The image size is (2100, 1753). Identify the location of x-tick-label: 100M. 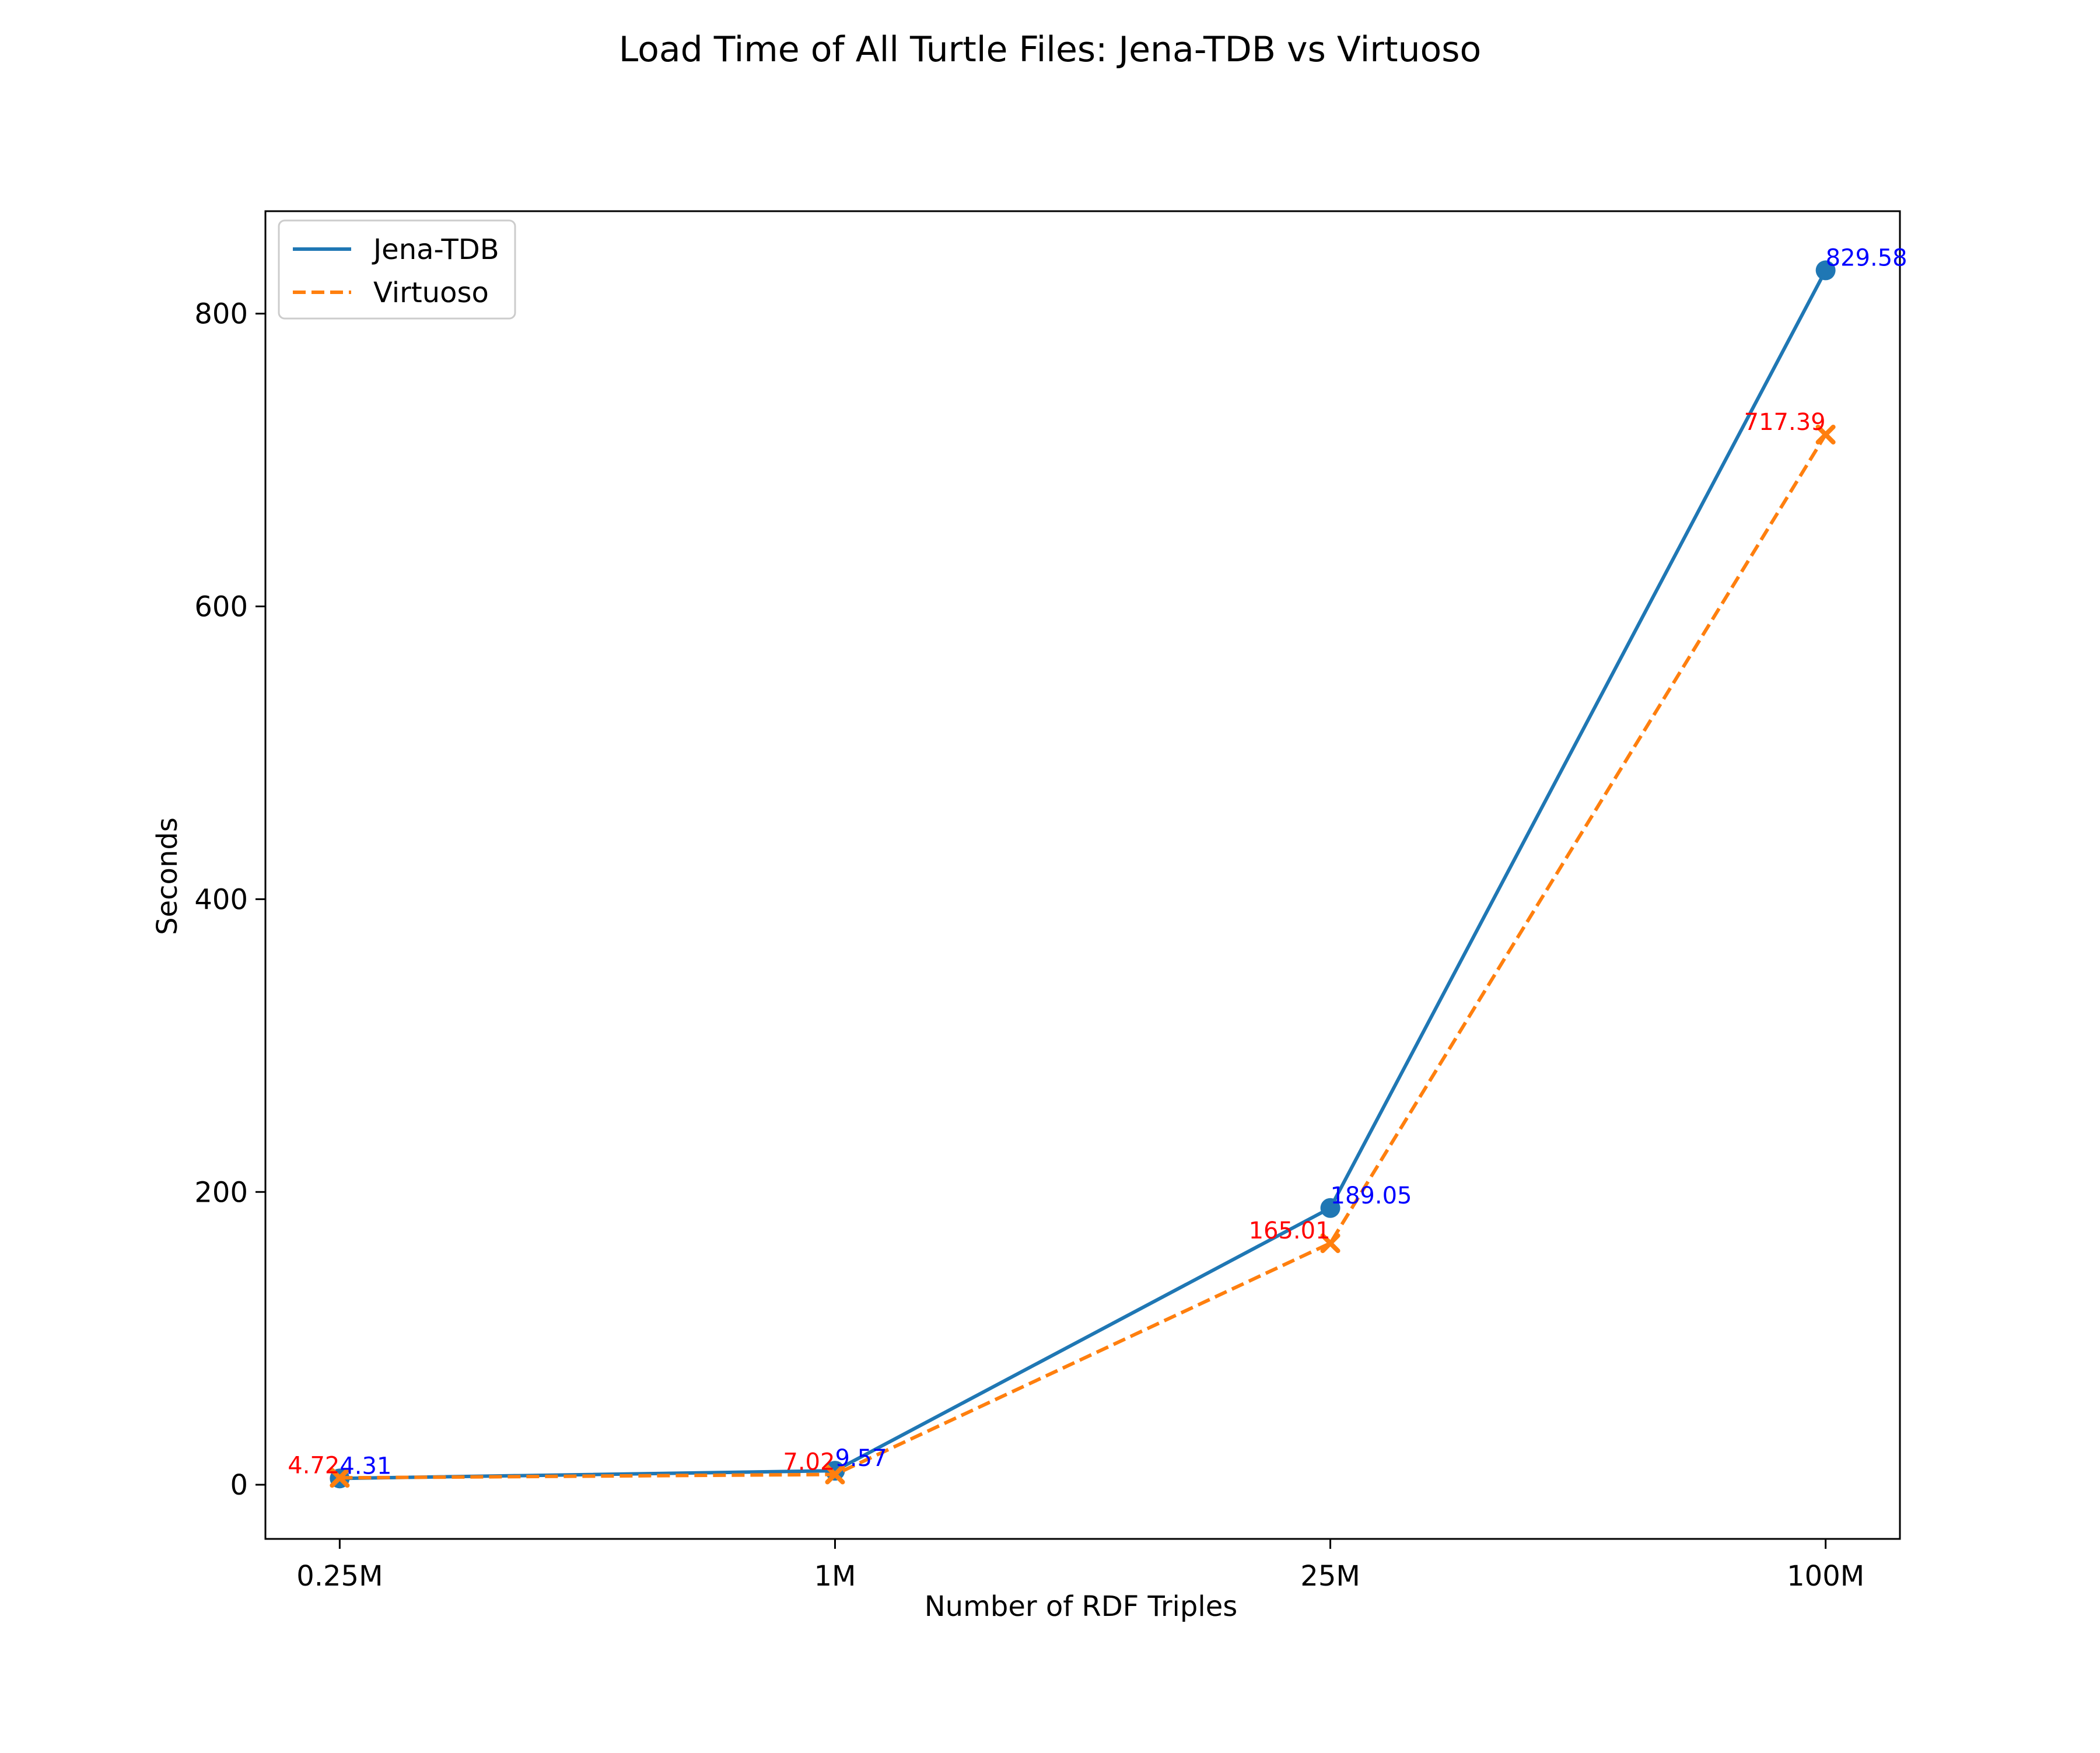
(1825, 1576).